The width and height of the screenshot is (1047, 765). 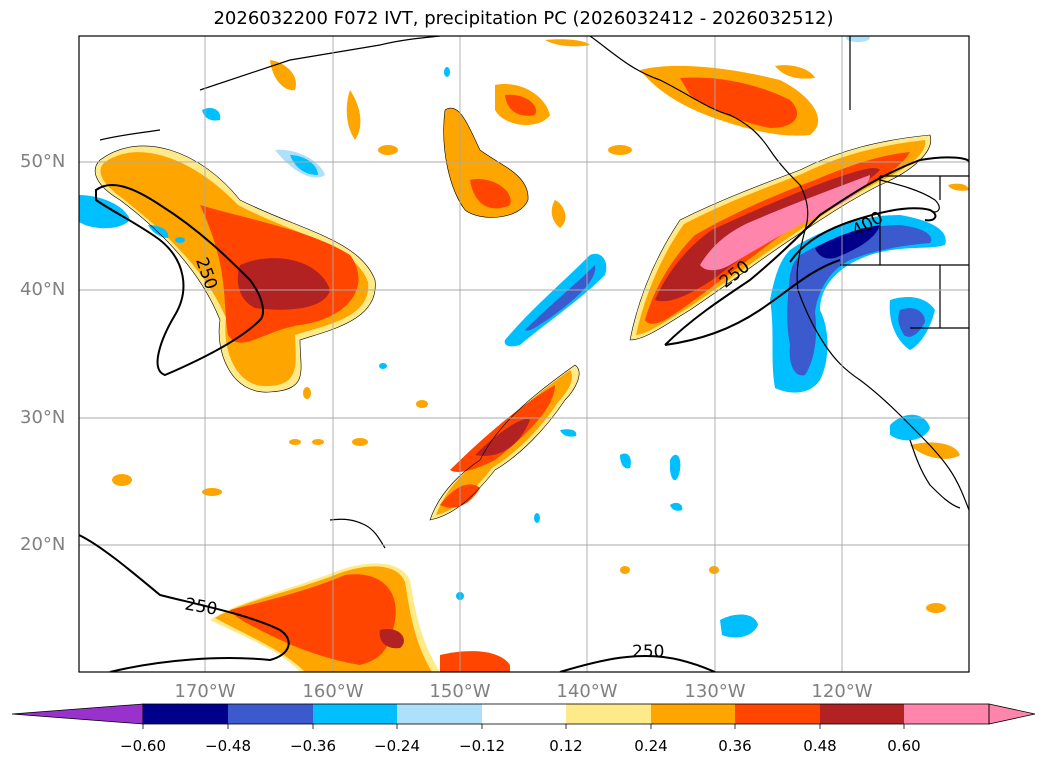 What do you see at coordinates (205, 691) in the screenshot?
I see `lon-label: 170°W` at bounding box center [205, 691].